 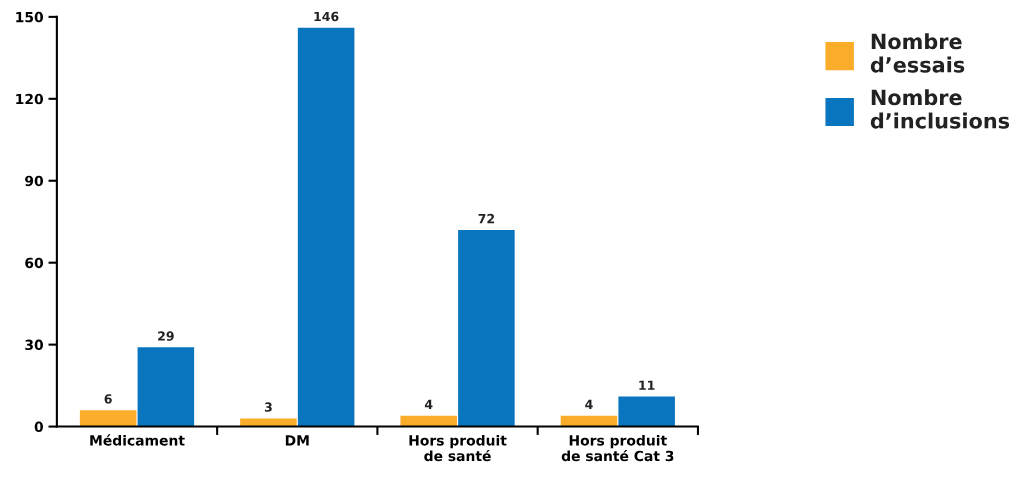 What do you see at coordinates (30, 99) in the screenshot?
I see `y-tick-label: 120` at bounding box center [30, 99].